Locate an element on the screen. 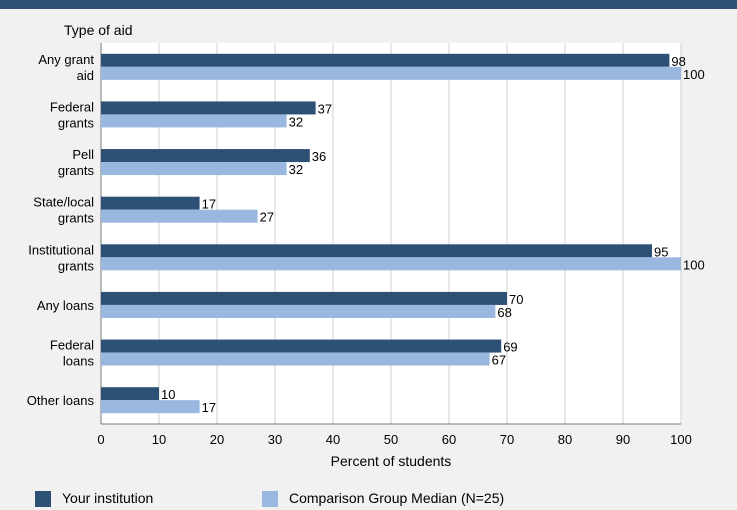 The height and width of the screenshot is (510, 737). x-tick-label: 80 is located at coordinates (565, 439).